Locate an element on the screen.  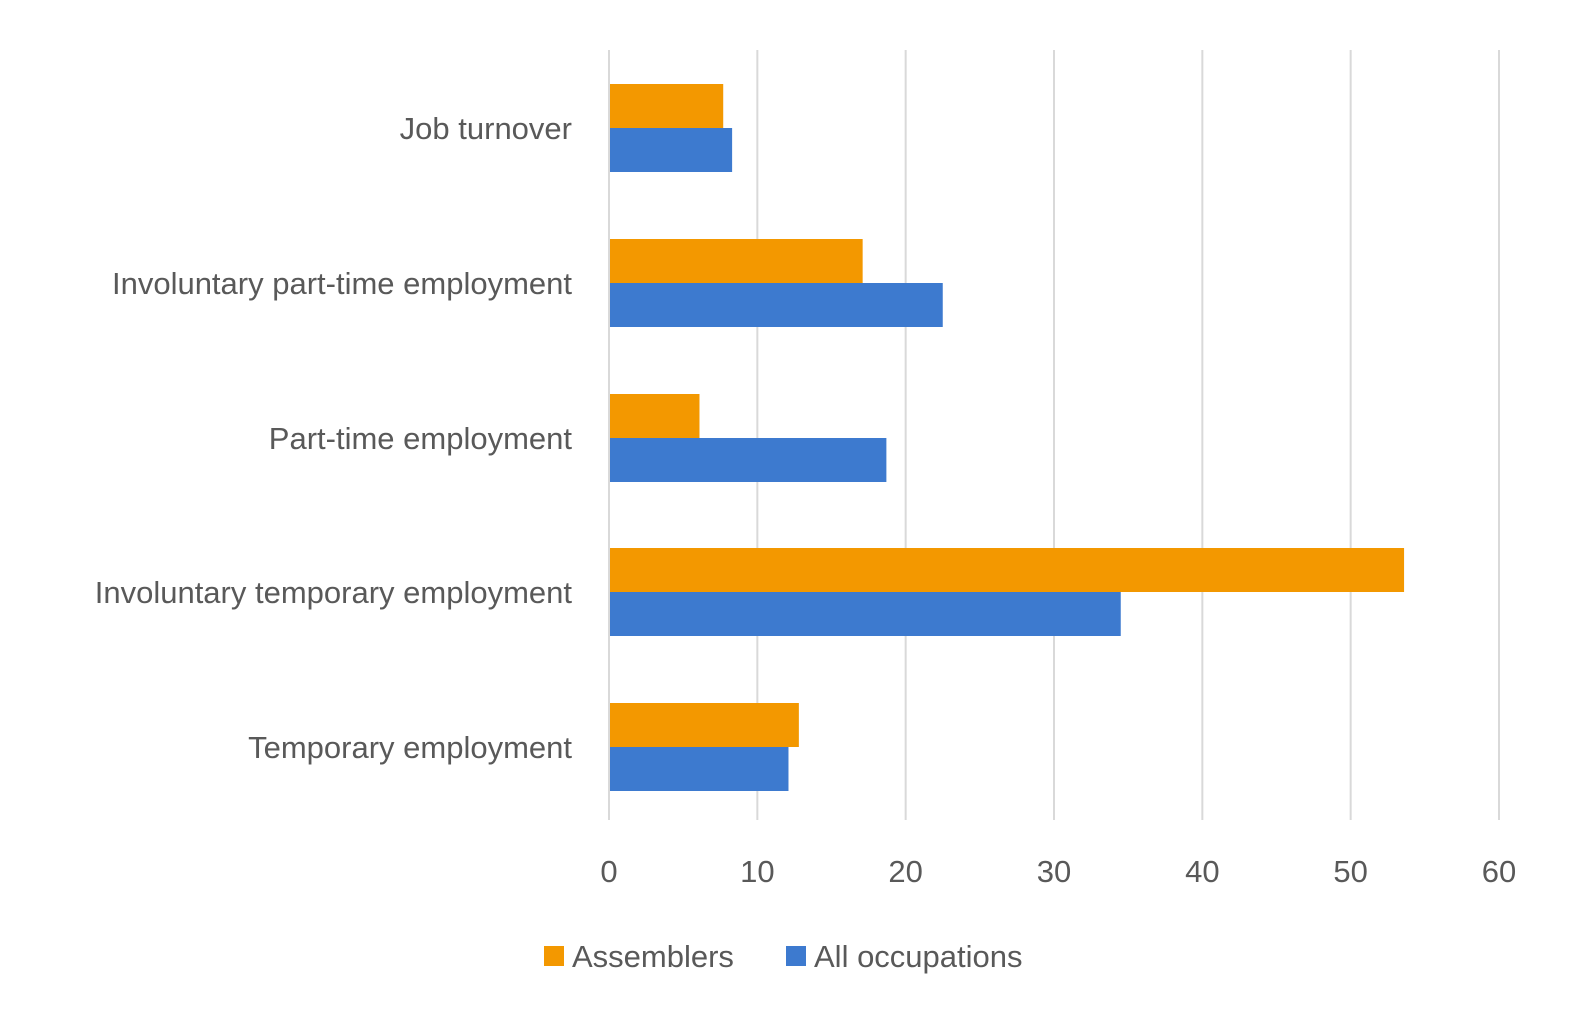
x-tick-label: 50 is located at coordinates (1350, 871).